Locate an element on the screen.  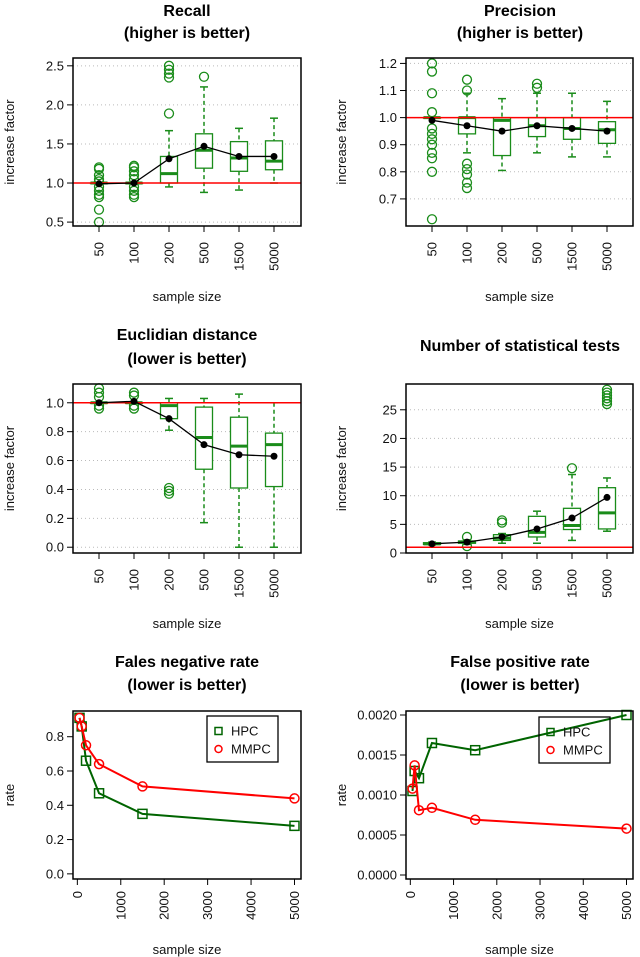
y-tick-label: 2.0 is located at coordinates (55, 104).